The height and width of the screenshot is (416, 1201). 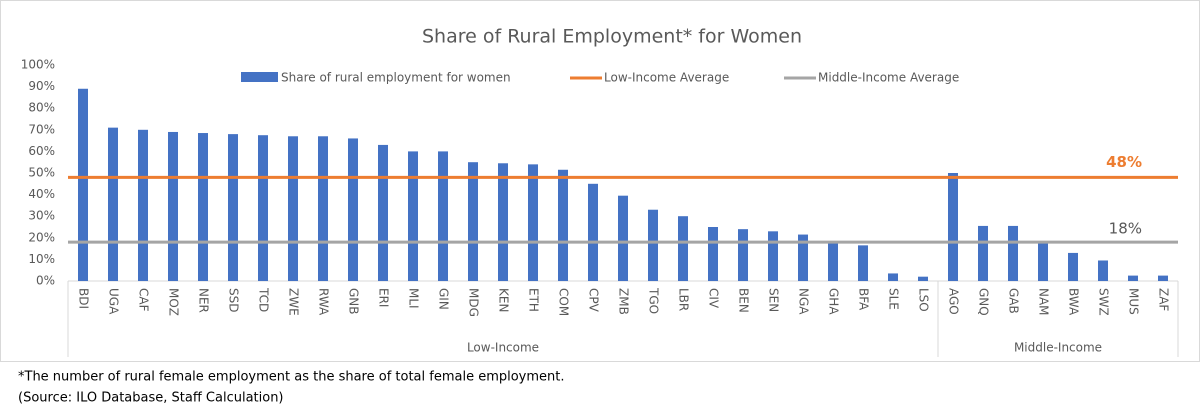 I want to click on x-tick-label: GNQ, so click(x=984, y=302).